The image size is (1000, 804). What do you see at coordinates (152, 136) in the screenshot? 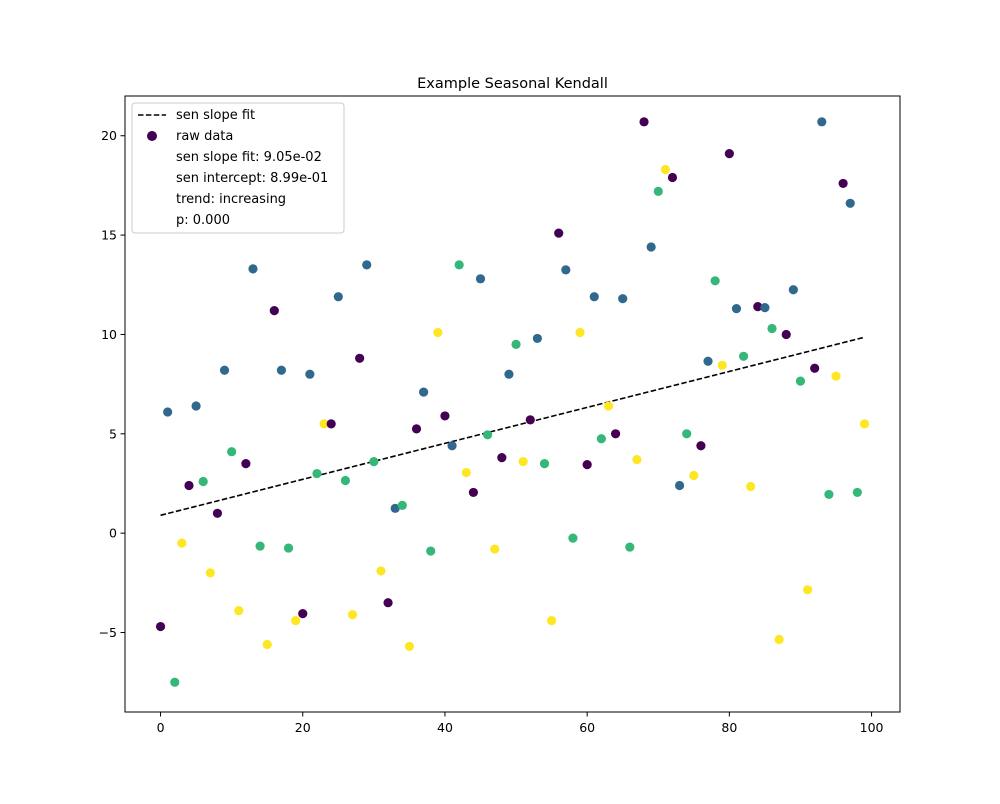
I see `legend-raw-data-marker` at bounding box center [152, 136].